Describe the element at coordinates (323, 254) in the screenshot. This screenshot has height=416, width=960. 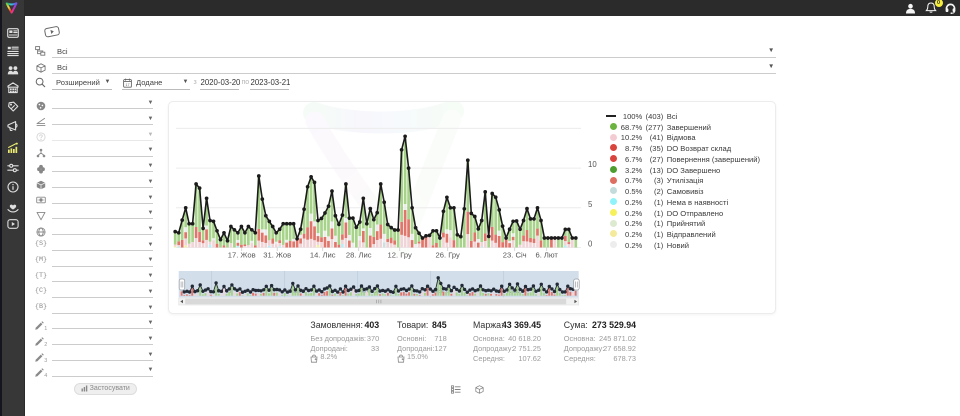
I see `svg-text: 14. Лис` at that location.